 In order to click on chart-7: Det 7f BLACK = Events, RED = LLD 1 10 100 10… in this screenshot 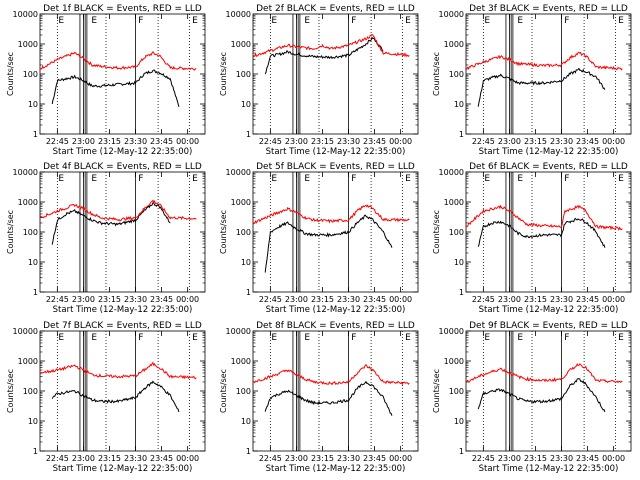, I will do `click(106, 397)`.